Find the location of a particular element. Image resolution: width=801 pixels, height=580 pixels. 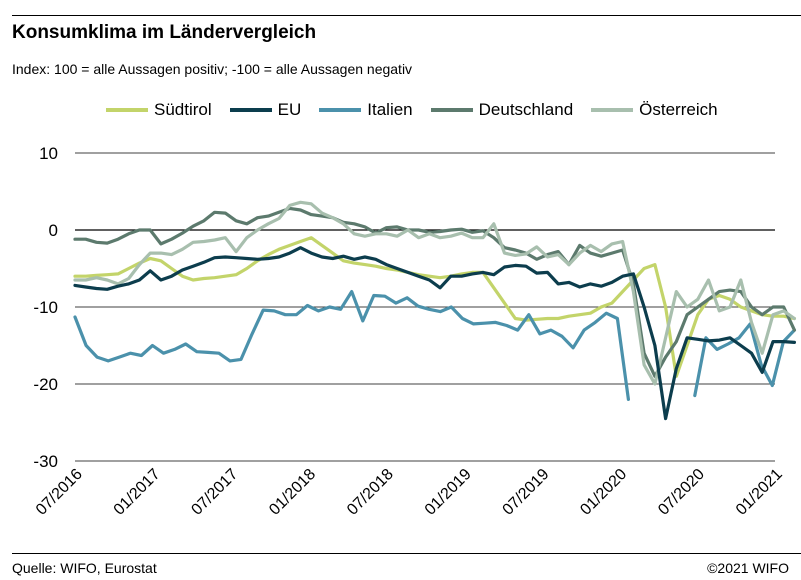

legend-item-oesterreich: Österreich is located at coordinates (654, 110).